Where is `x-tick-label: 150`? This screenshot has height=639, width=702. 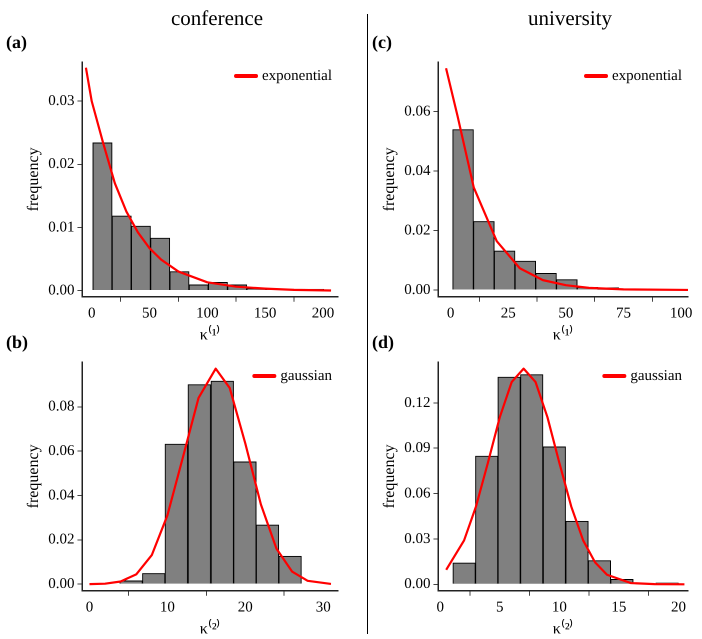
x-tick-label: 150 is located at coordinates (265, 314).